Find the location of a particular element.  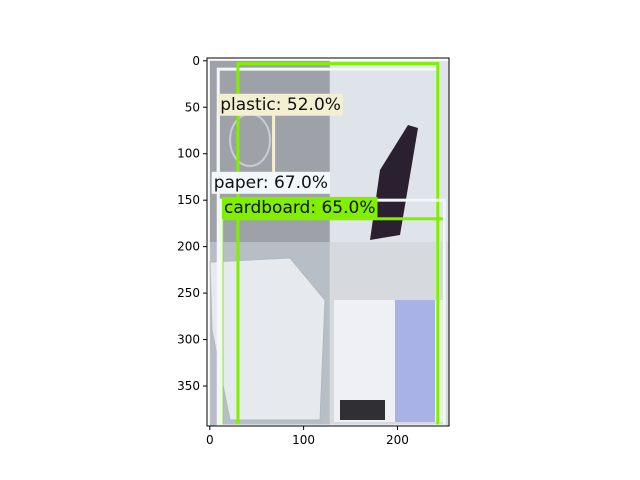

detection-label-text: paper: 67.0% is located at coordinates (271, 183).